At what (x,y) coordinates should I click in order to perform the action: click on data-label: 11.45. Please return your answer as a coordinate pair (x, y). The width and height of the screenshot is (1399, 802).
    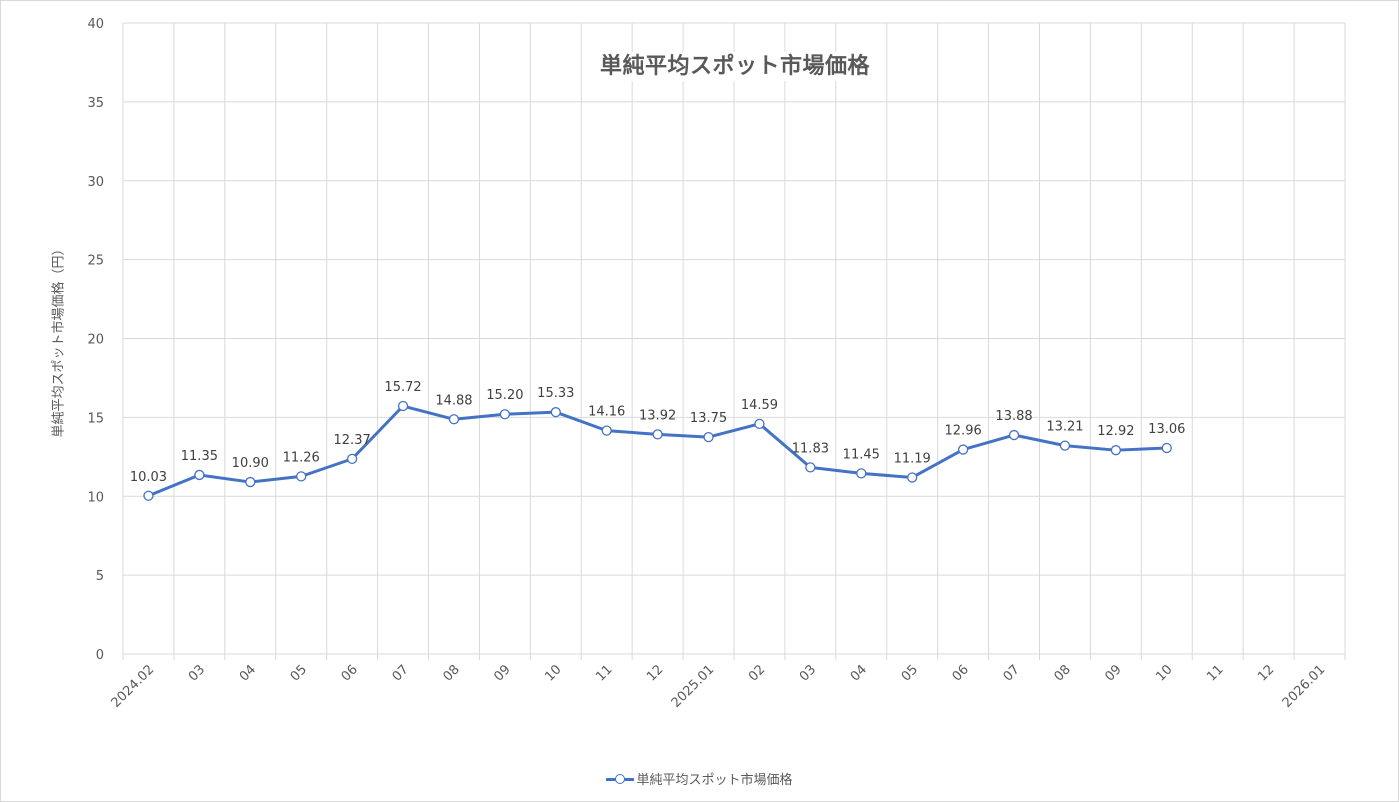
    Looking at the image, I should click on (861, 454).